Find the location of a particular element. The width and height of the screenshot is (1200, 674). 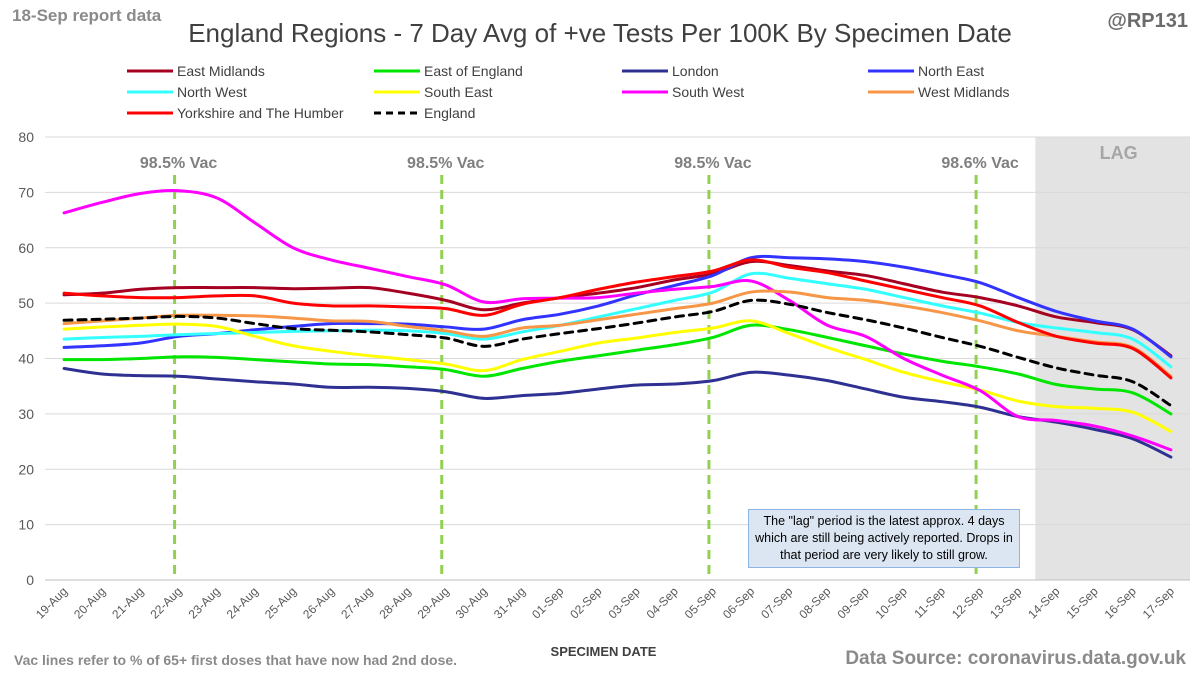

x-tick-label: 31-Aug is located at coordinates (509, 602).